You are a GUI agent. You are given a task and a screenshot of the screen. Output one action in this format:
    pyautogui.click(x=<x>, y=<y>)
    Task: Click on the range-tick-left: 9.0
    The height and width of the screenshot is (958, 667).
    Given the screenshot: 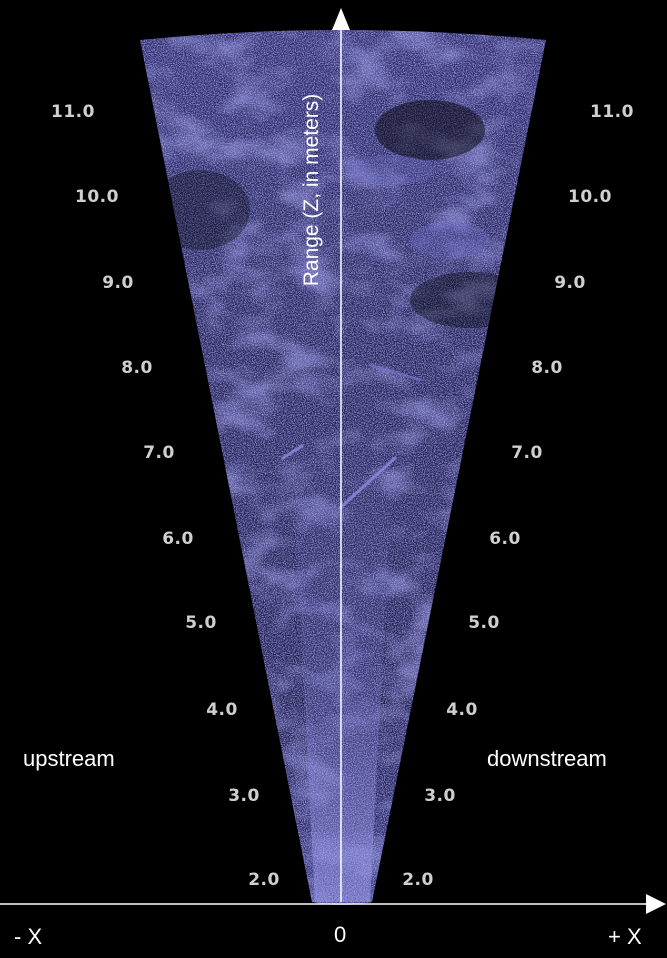 What is the action you would take?
    pyautogui.click(x=118, y=283)
    